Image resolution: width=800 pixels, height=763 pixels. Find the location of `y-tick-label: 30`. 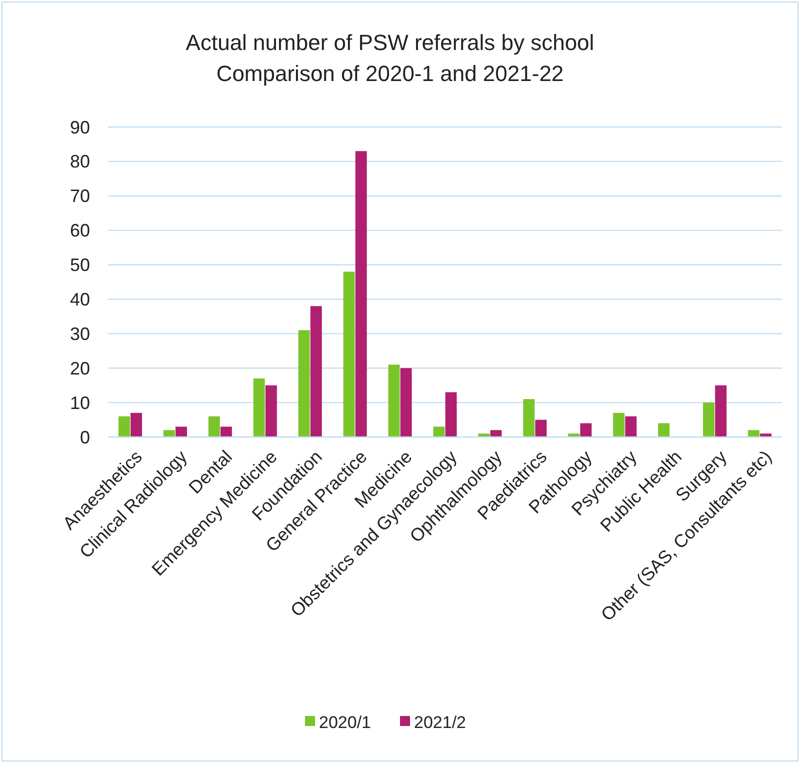

y-tick-label: 30 is located at coordinates (80, 334).